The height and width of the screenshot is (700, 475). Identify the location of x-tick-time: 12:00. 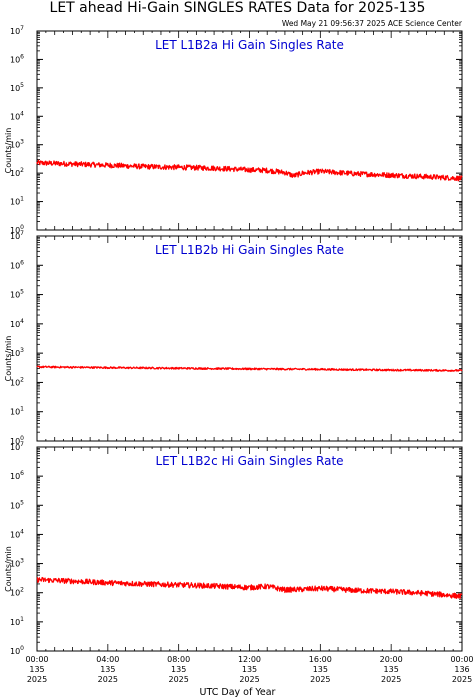
(249, 659).